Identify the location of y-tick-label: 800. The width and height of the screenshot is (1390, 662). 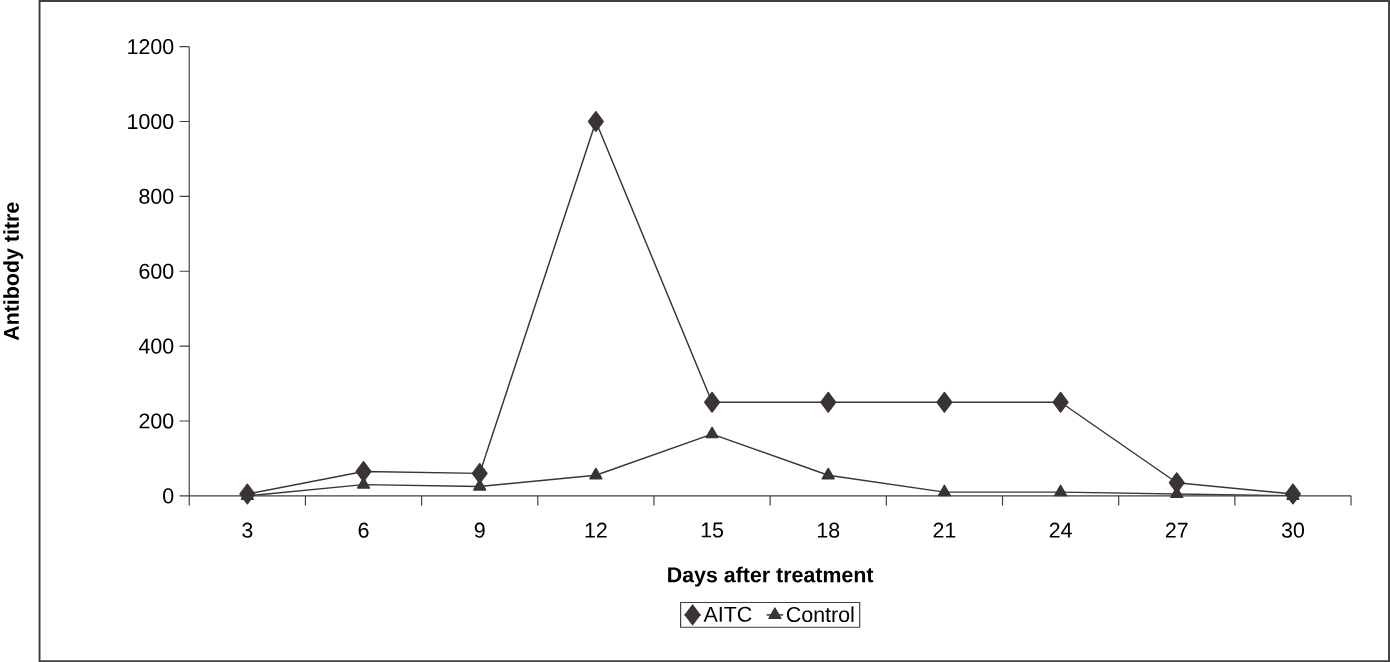
(156, 196).